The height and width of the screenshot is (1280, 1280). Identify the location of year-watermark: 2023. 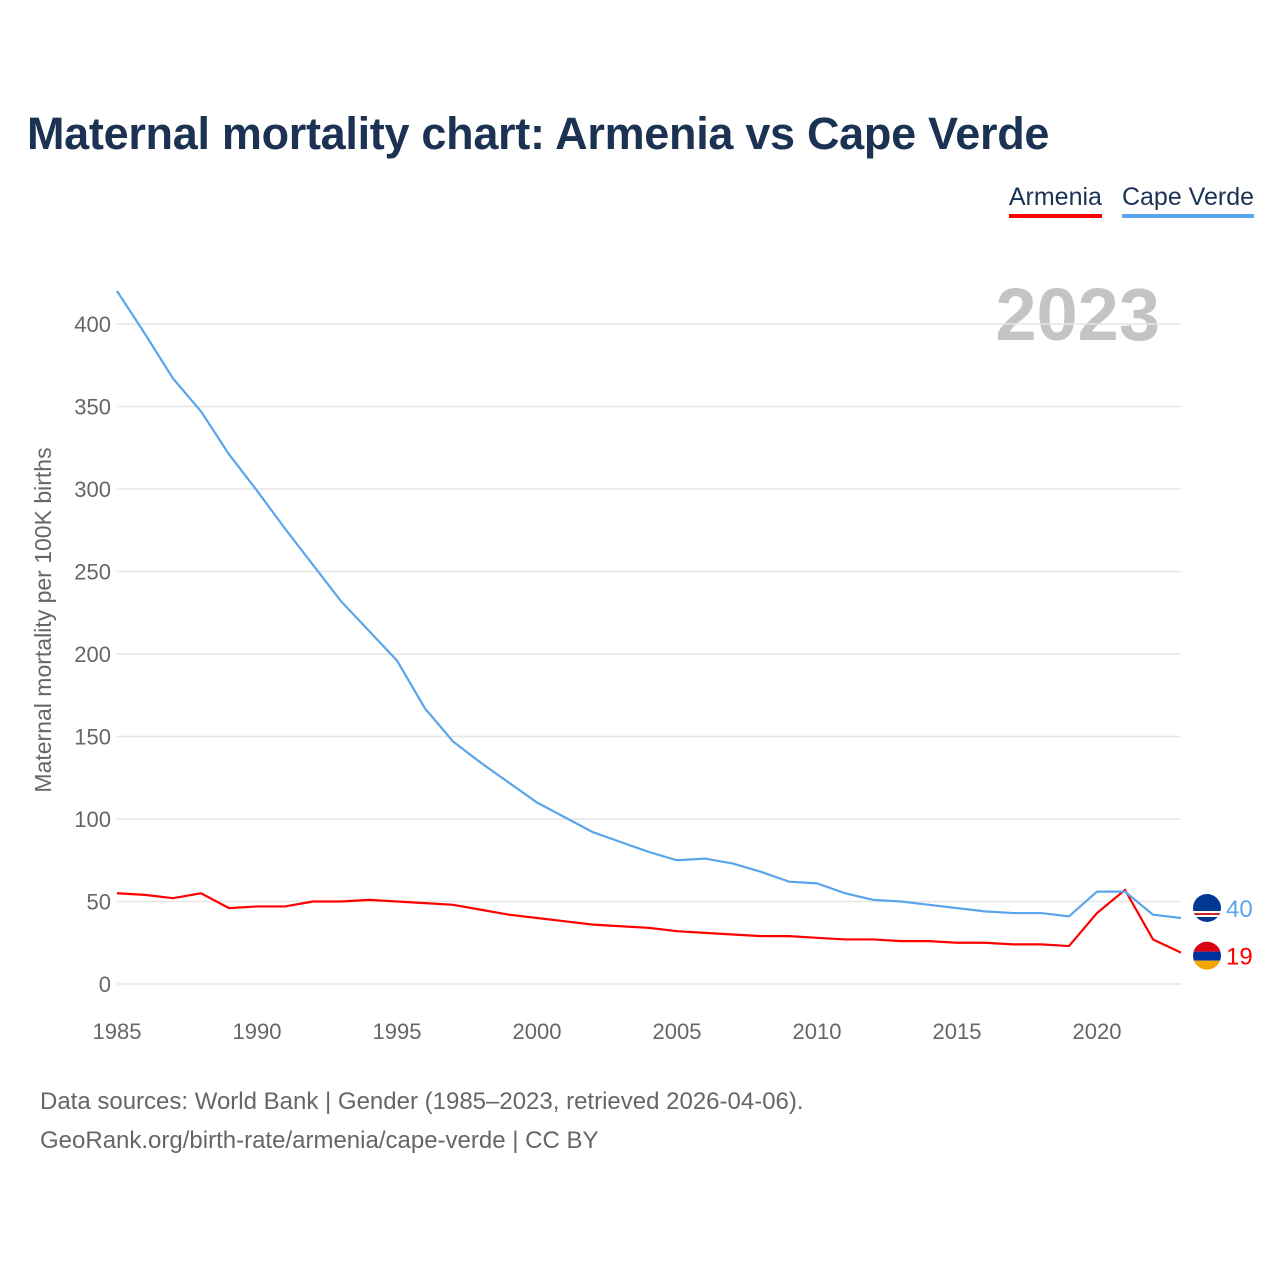
(1077, 314).